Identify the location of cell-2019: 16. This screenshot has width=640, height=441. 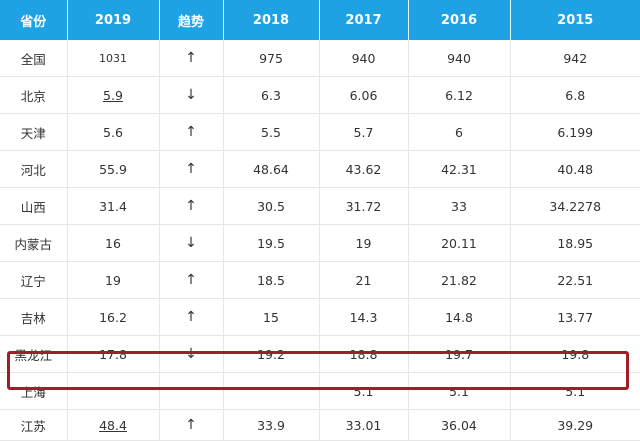
(113, 243).